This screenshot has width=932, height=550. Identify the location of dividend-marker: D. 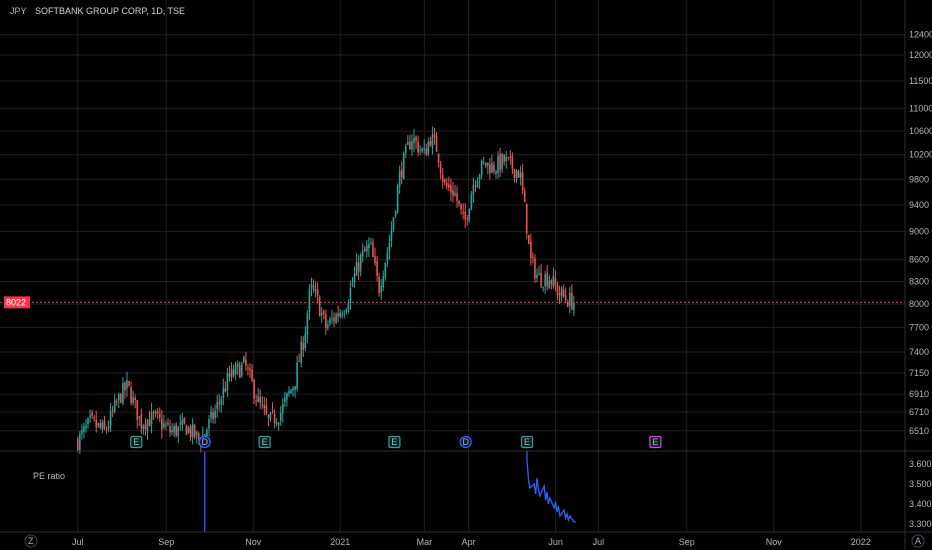
(204, 442).